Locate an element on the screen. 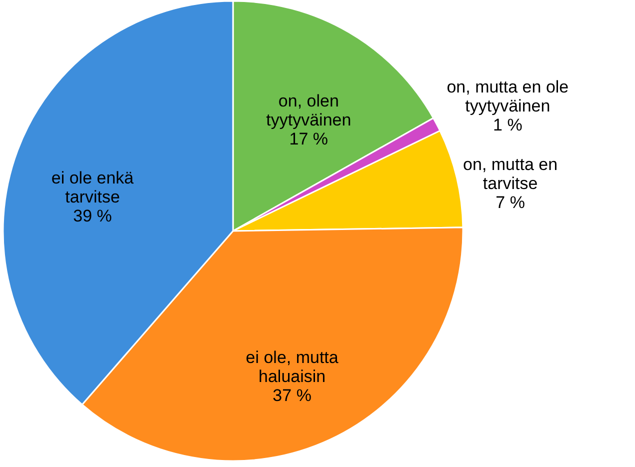 Image resolution: width=635 pixels, height=467 pixels. data-label: 7 % is located at coordinates (510, 202).